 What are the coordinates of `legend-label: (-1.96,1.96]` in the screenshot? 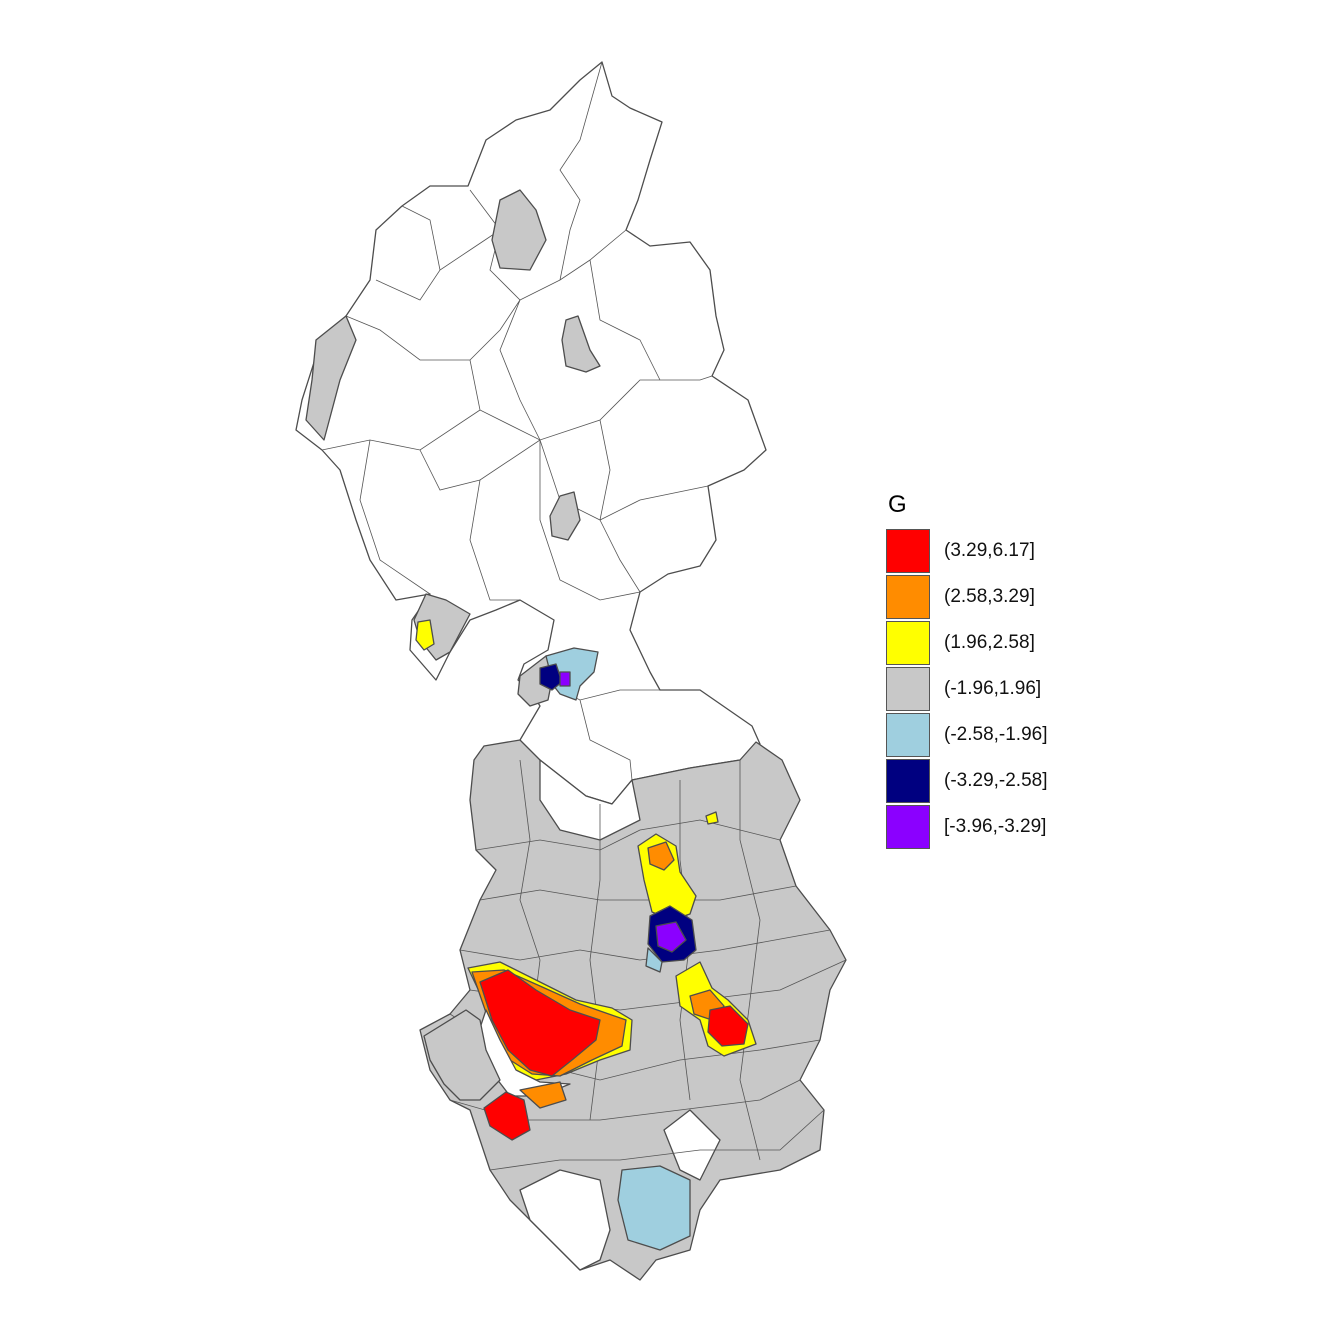 It's located at (993, 688).